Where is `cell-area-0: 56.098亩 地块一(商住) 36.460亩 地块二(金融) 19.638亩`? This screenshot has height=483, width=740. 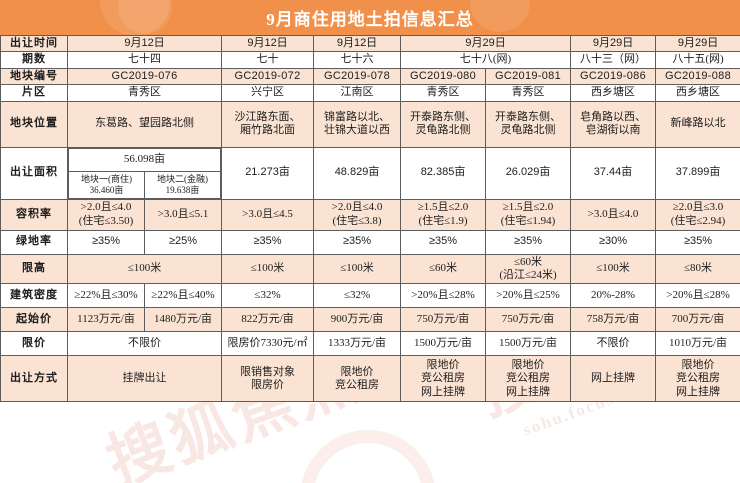
cell-area-0: 56.098亩 地块一(商住) 36.460亩 地块二(金融) 19.638亩 is located at coordinates (144, 173).